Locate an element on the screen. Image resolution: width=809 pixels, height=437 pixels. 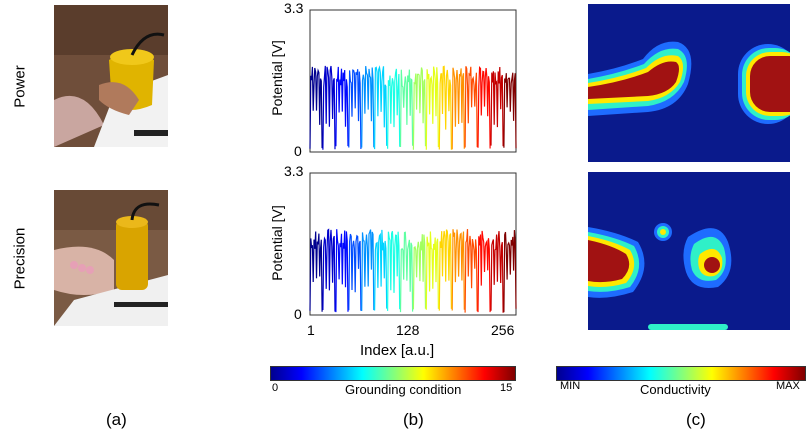
top-ytick-min: 0 is located at coordinates (298, 151).